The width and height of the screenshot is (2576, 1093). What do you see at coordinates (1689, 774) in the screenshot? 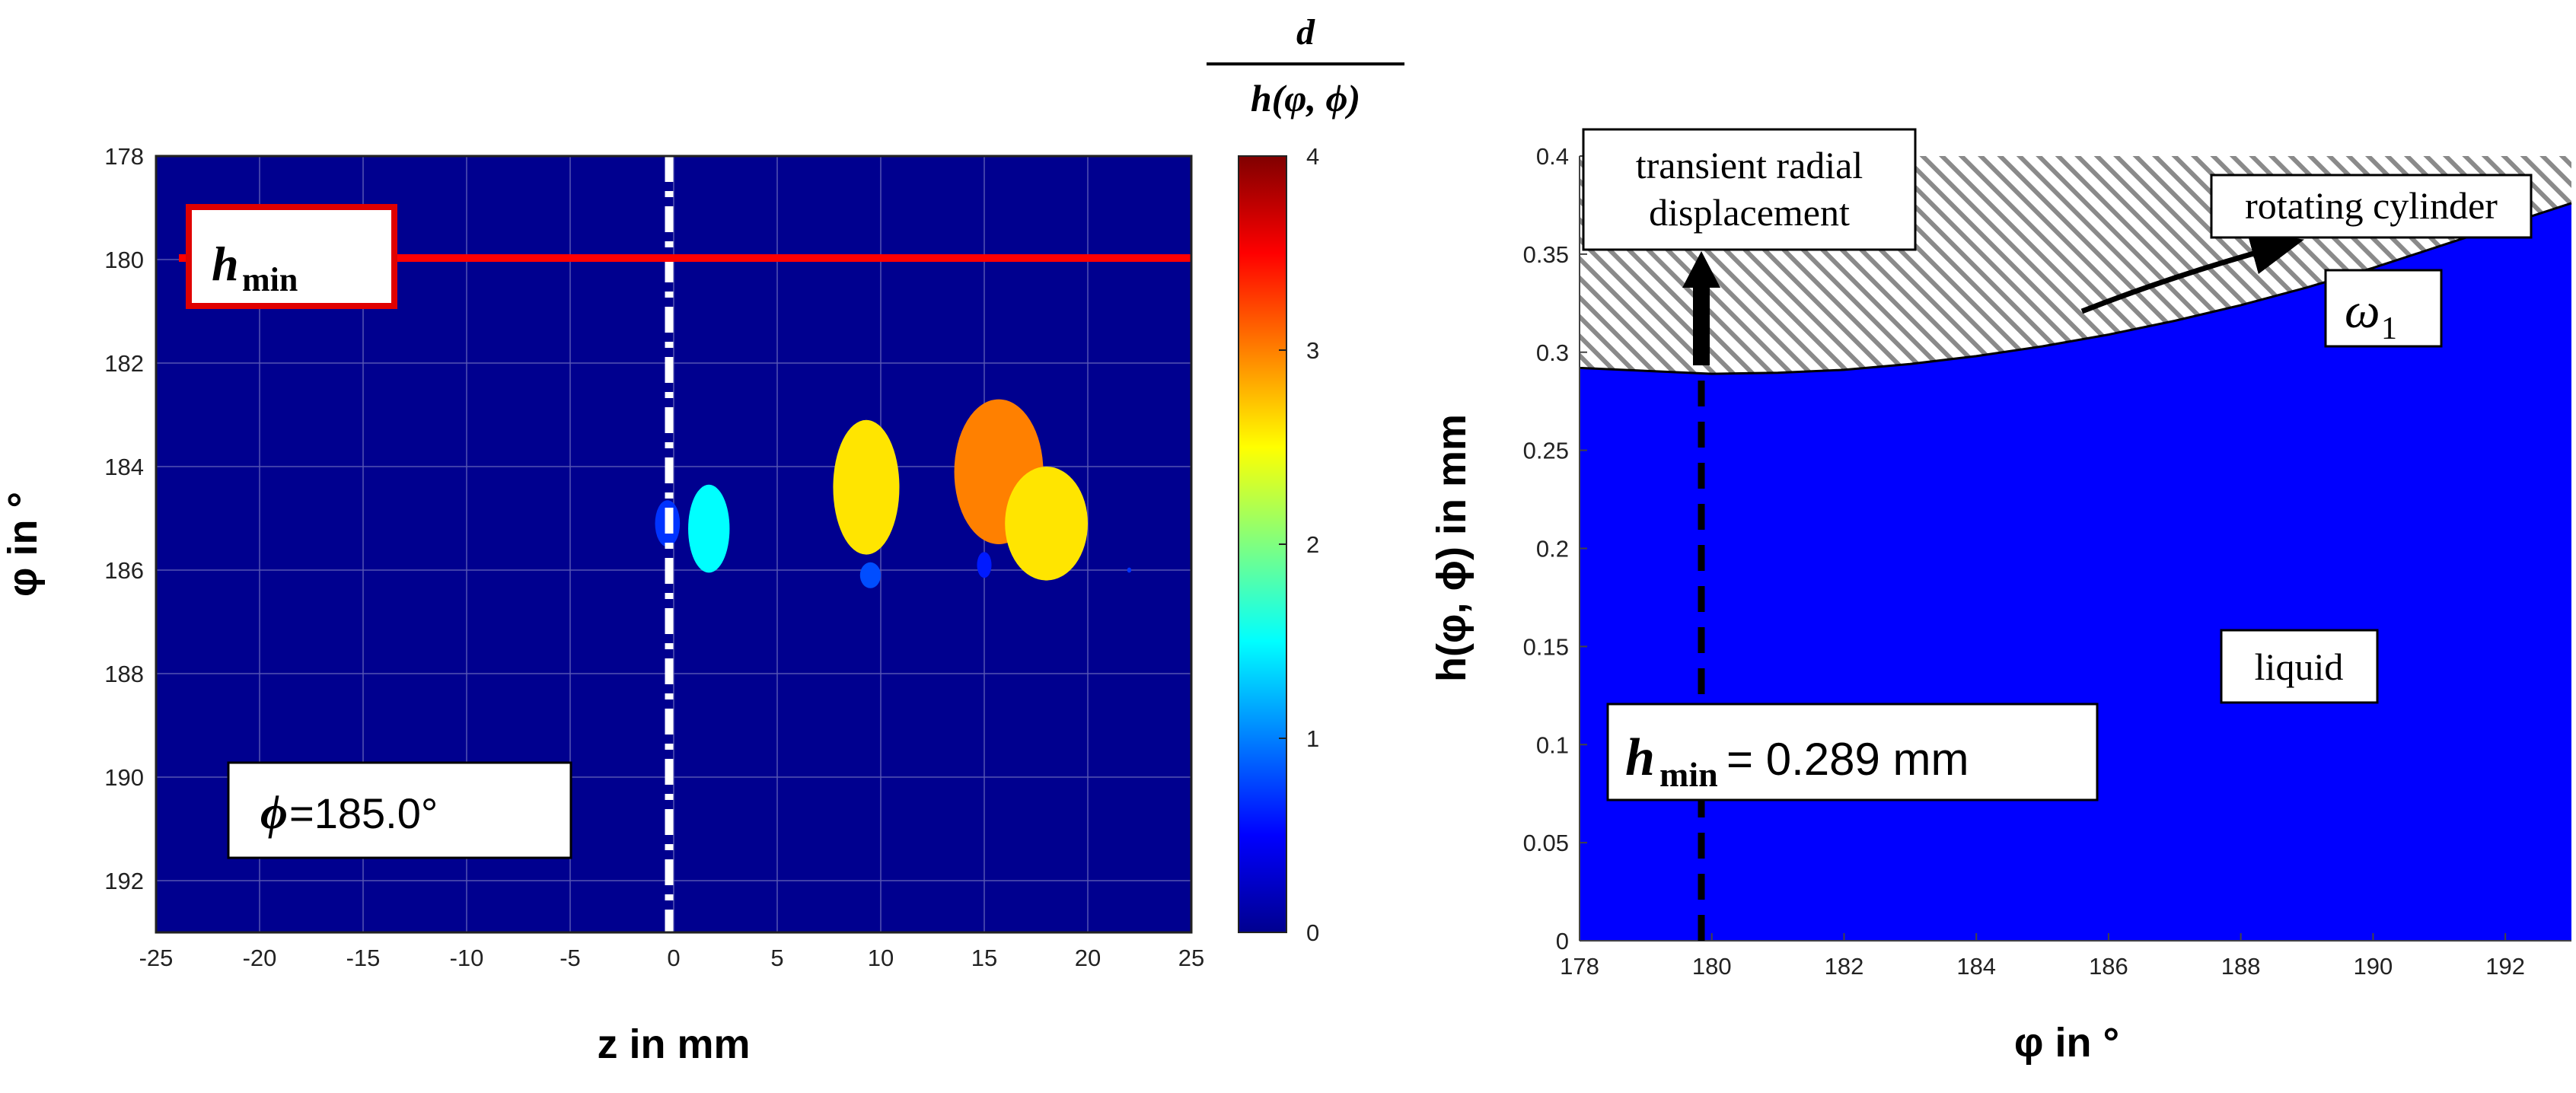
I see `hmin-value-sub: min` at bounding box center [1689, 774].